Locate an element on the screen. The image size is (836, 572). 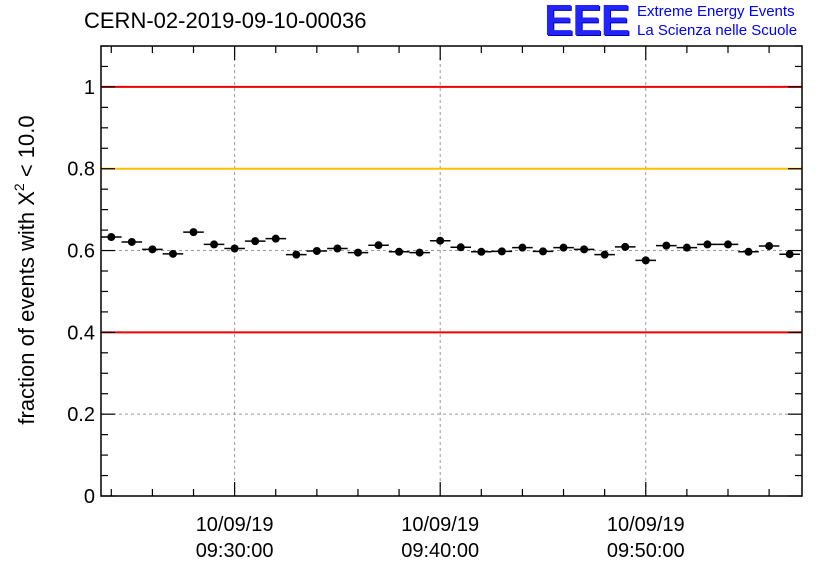
y-tick-label: 0.6 is located at coordinates (81, 252).